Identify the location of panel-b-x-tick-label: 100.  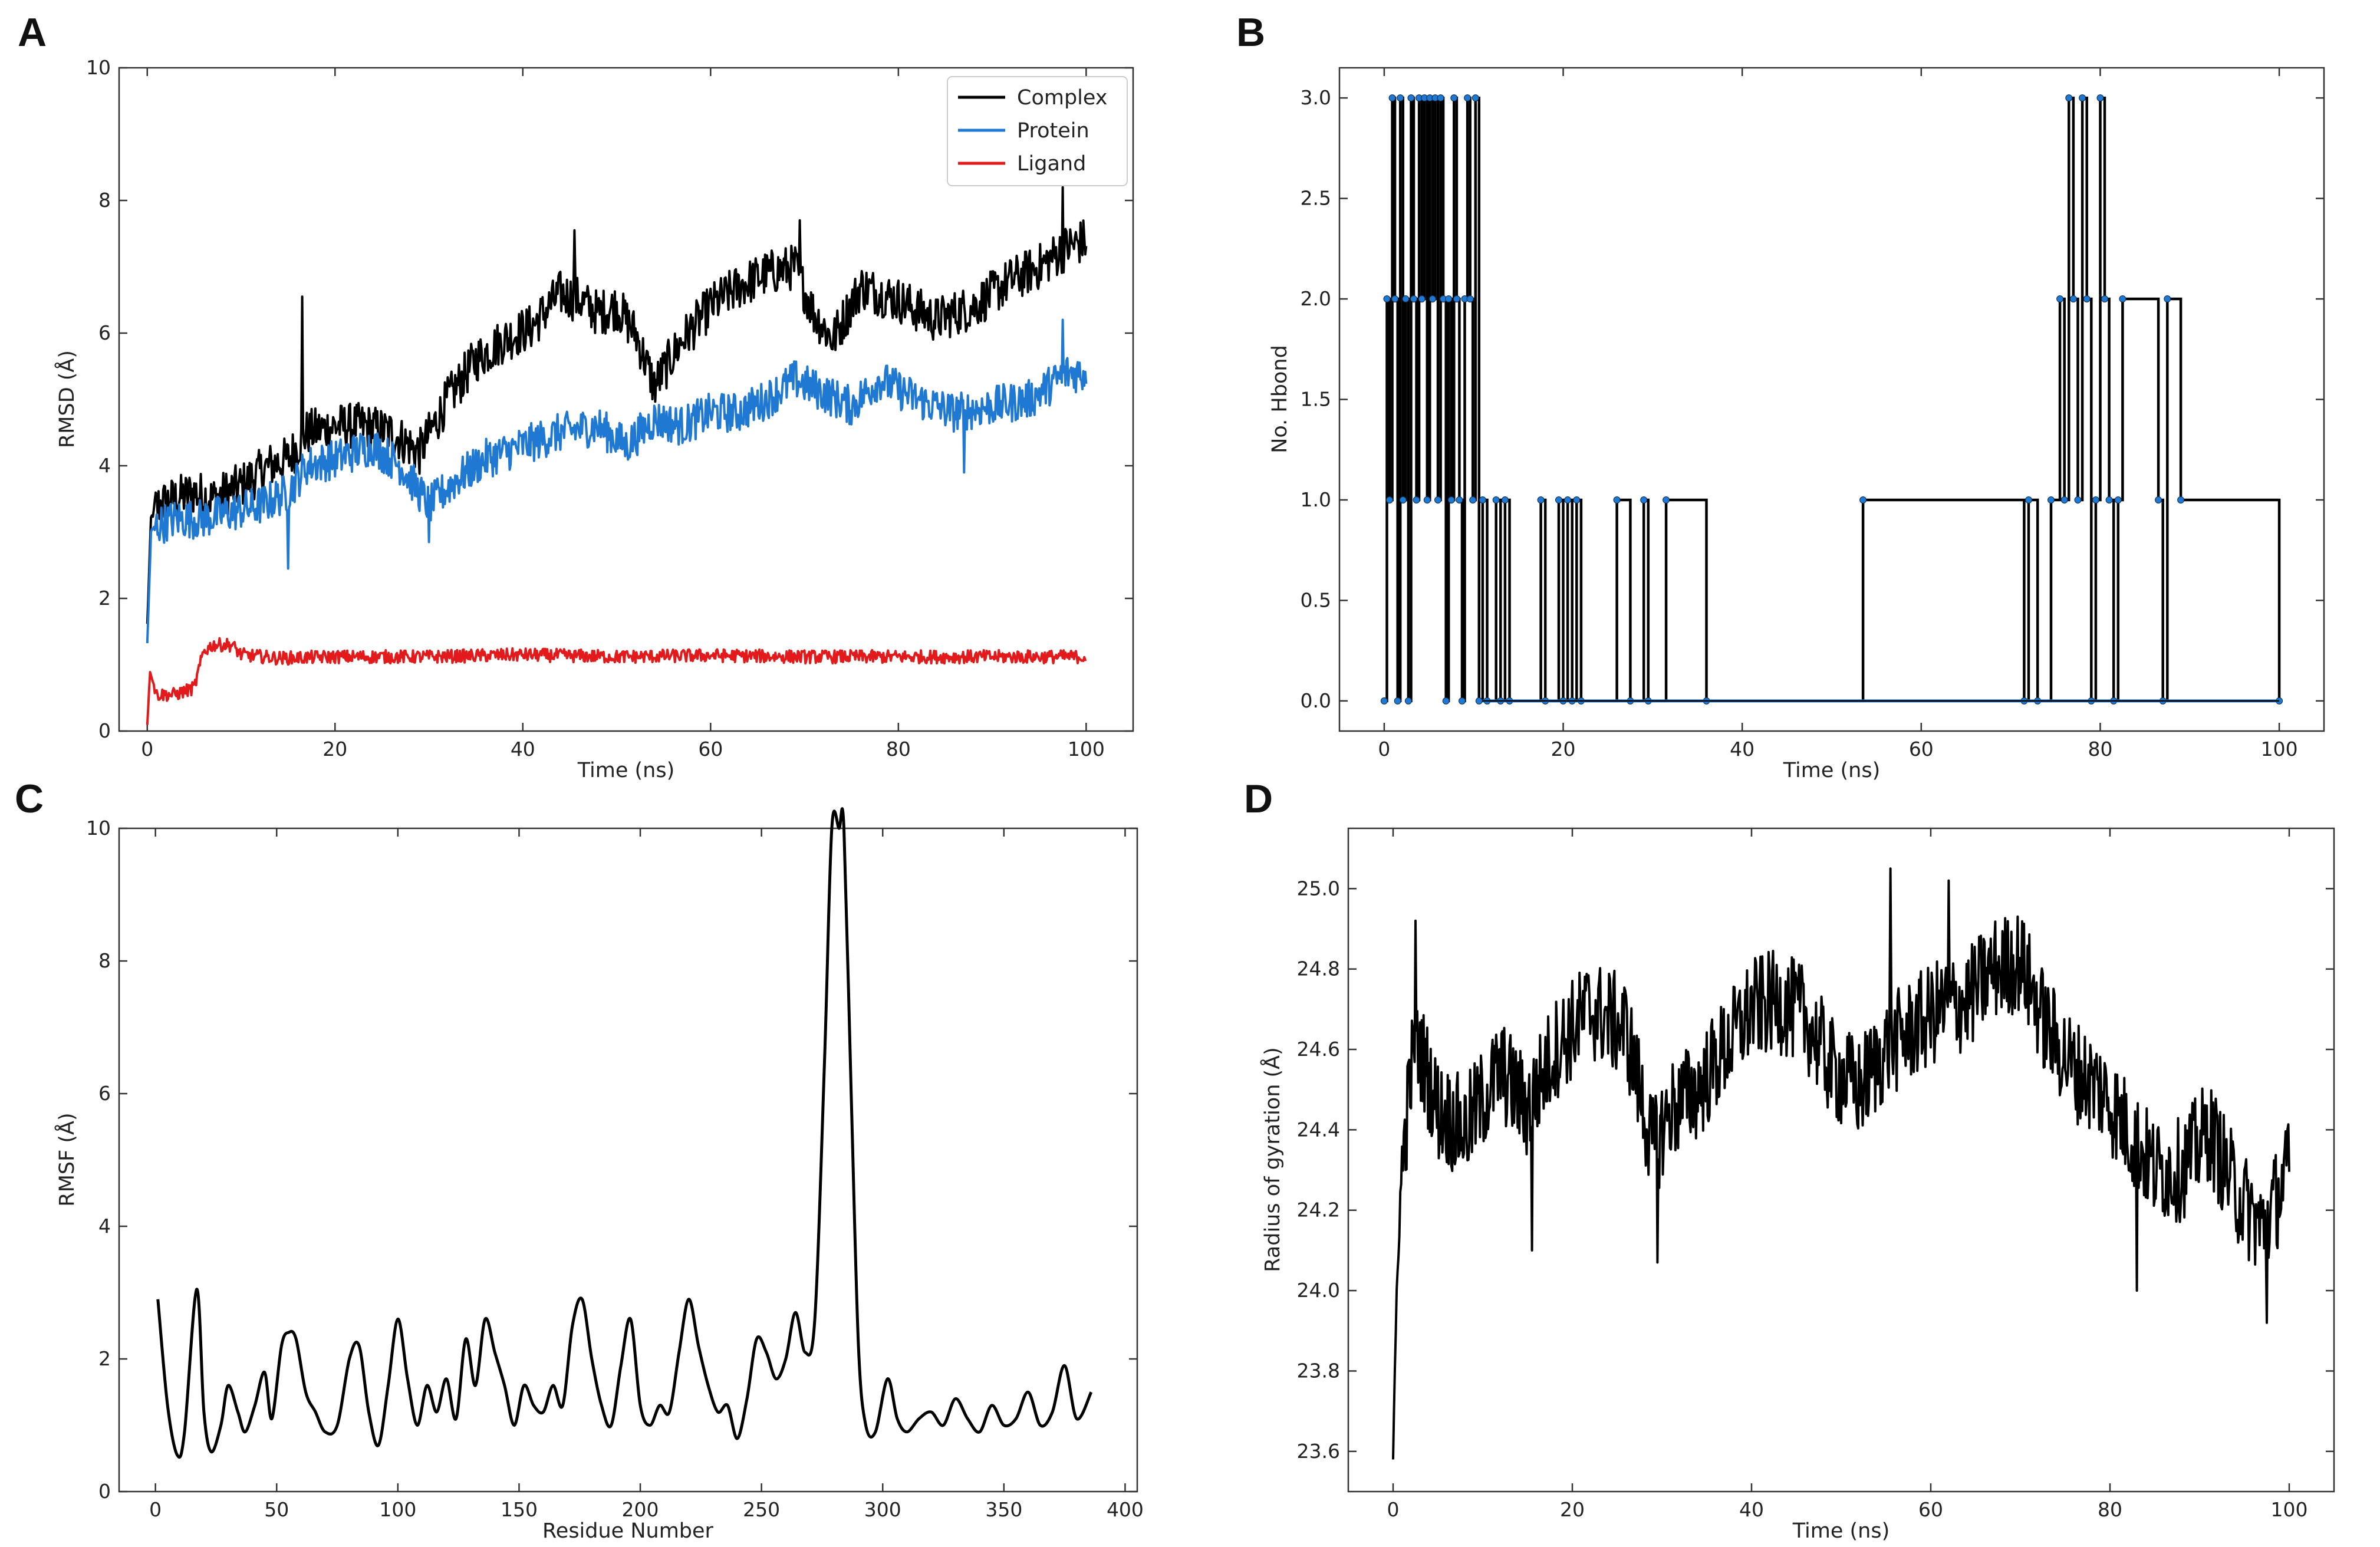
(2279, 749).